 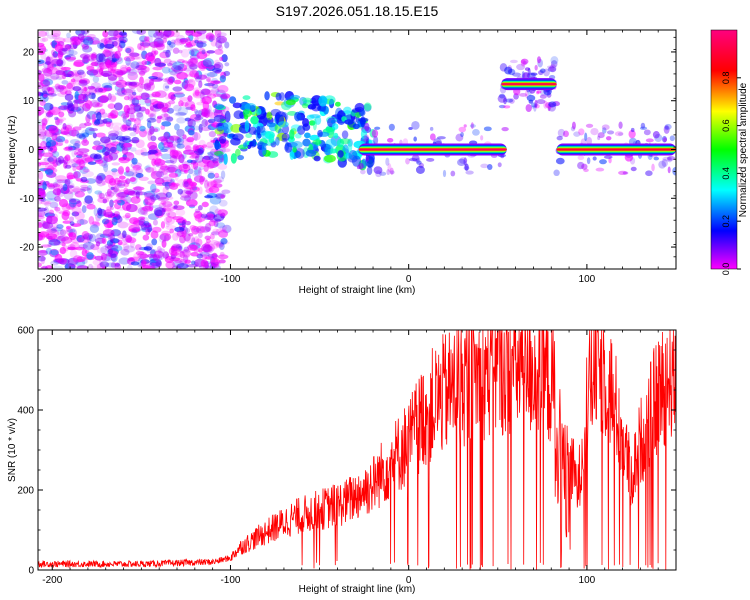 What do you see at coordinates (409, 279) in the screenshot?
I see `spectrogram-x-tick-label: 0` at bounding box center [409, 279].